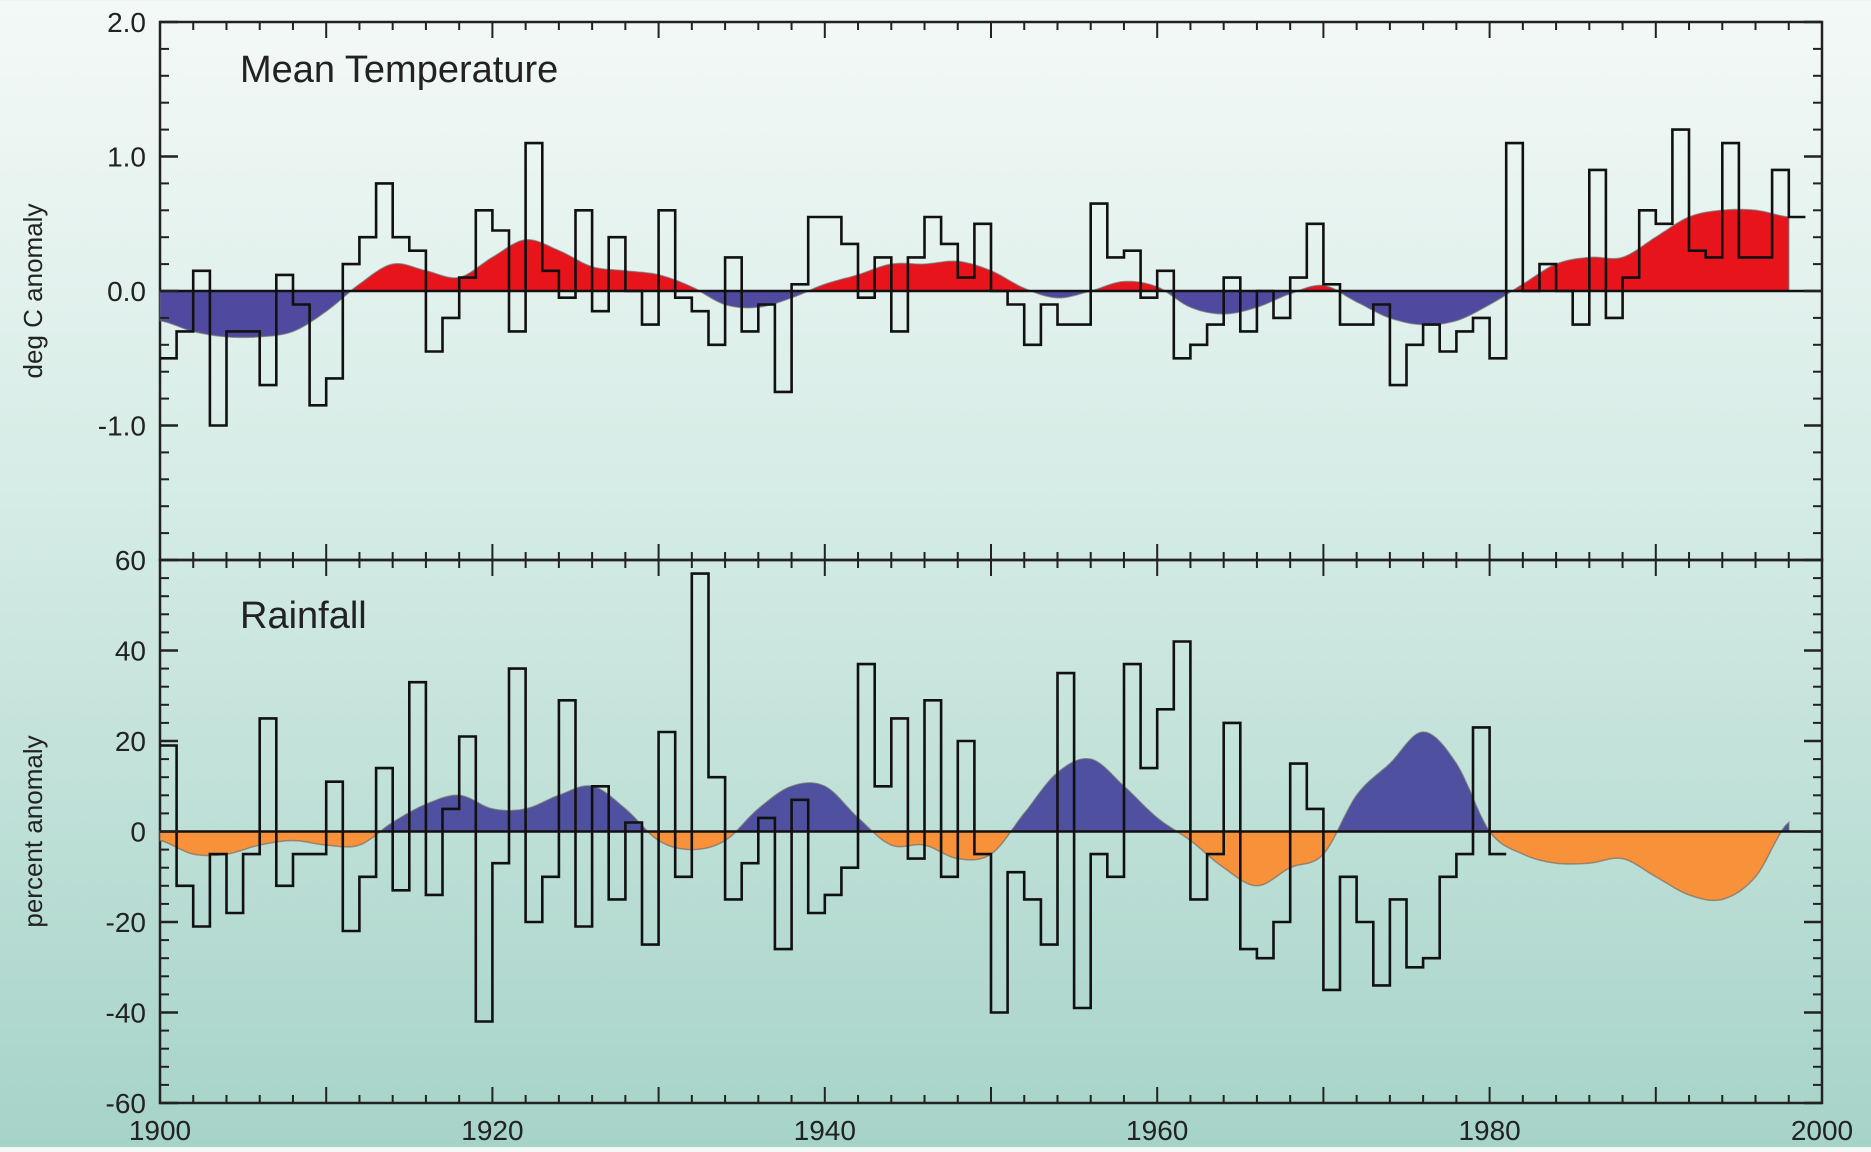 The height and width of the screenshot is (1152, 1871). Describe the element at coordinates (122, 426) in the screenshot. I see `y-tick-label: -1.0` at that location.